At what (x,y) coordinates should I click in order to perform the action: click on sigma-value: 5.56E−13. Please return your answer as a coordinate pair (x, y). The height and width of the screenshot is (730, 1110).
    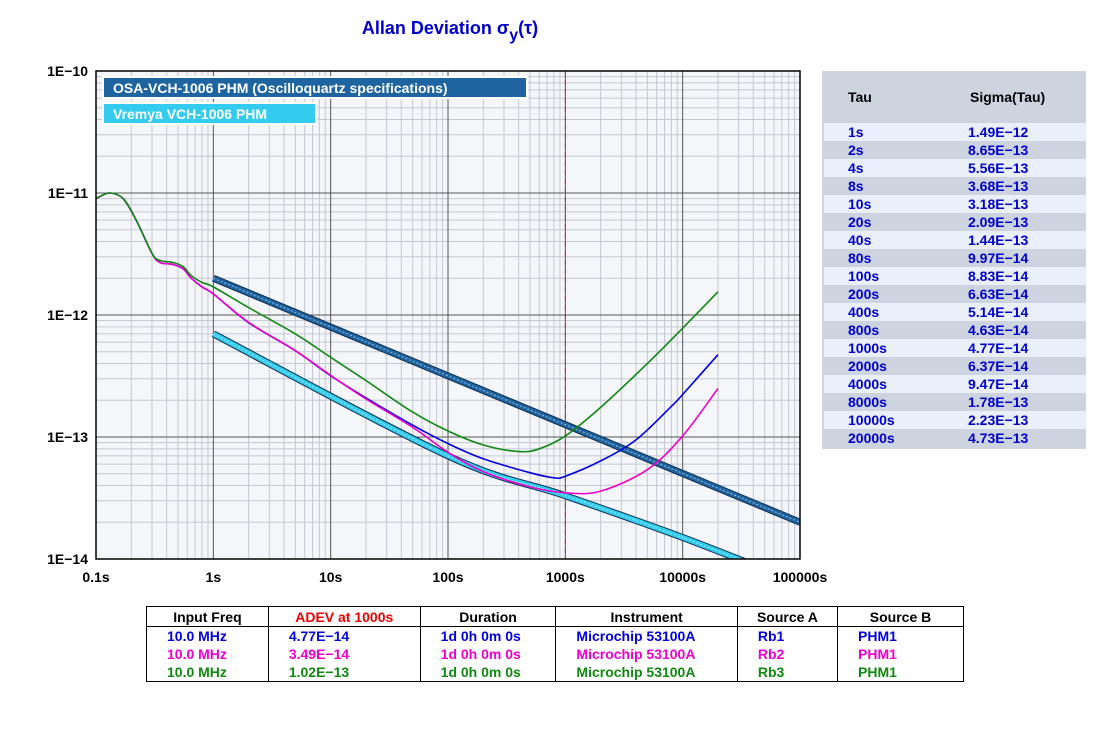
    Looking at the image, I should click on (998, 168).